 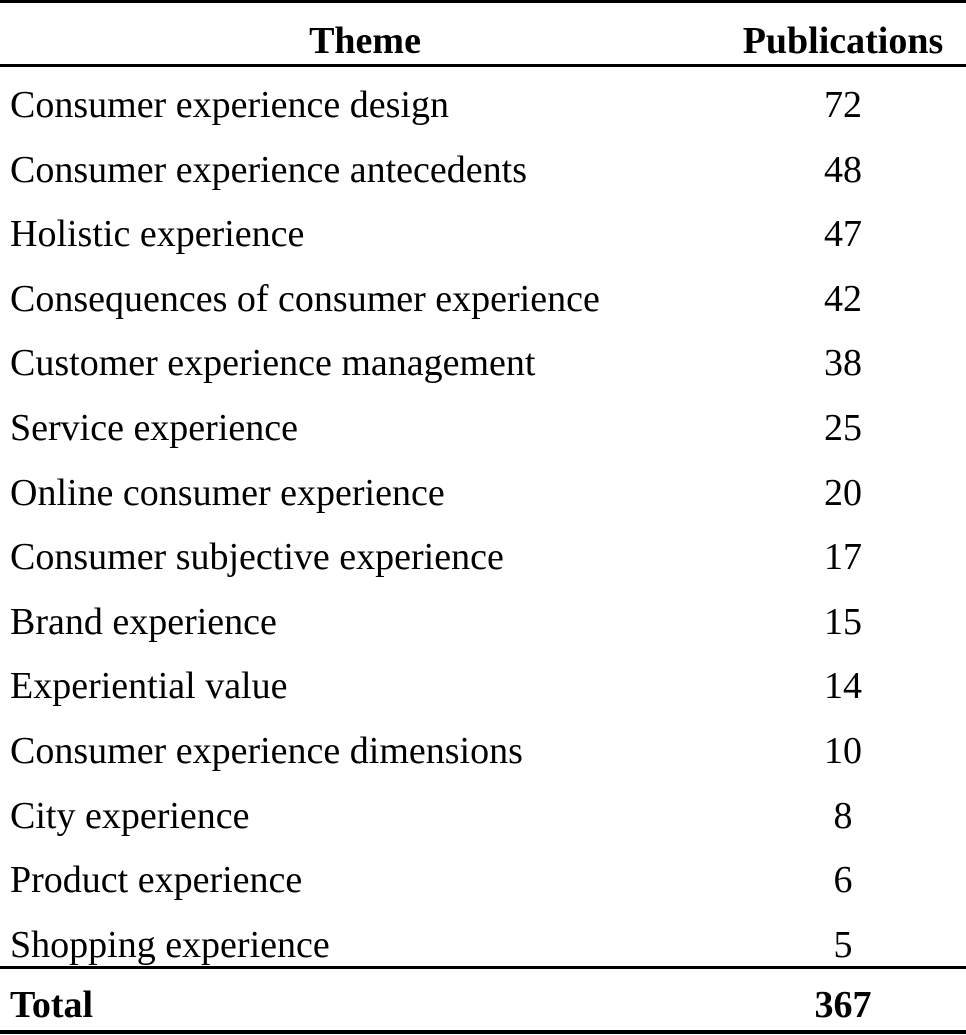 I want to click on publications-cell: 5, so click(x=843, y=944).